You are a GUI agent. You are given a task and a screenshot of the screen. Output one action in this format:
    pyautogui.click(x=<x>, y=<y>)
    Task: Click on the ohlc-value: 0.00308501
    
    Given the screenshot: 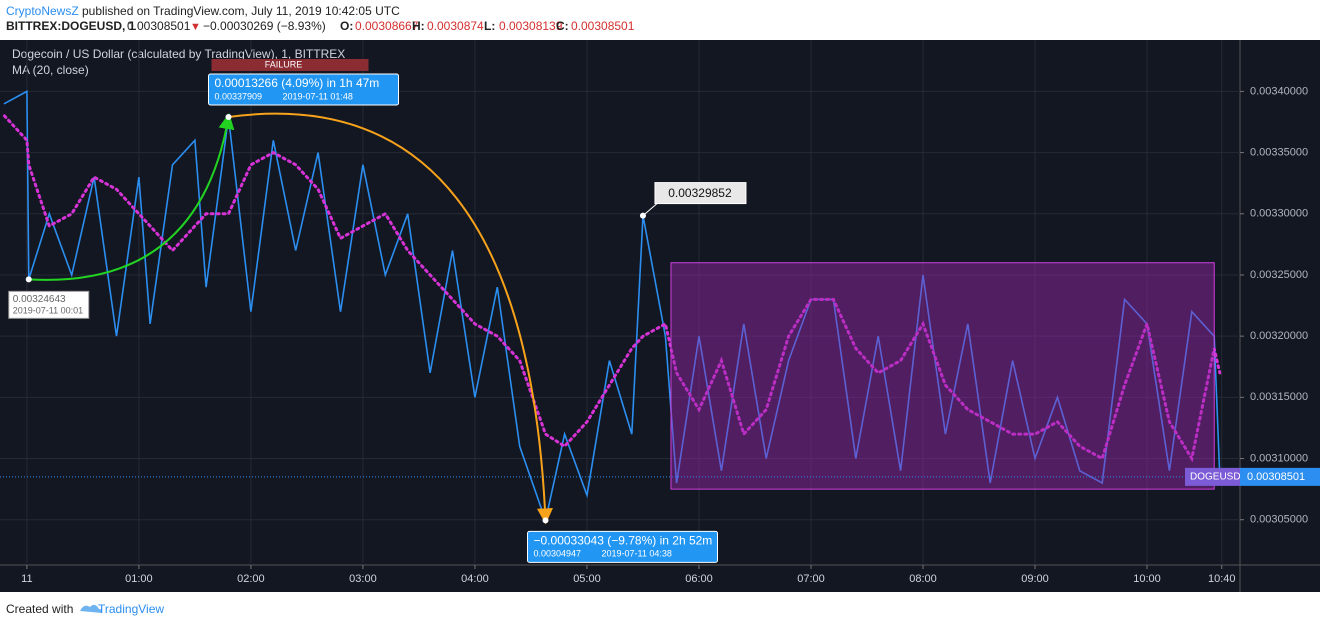 What is the action you would take?
    pyautogui.click(x=603, y=26)
    